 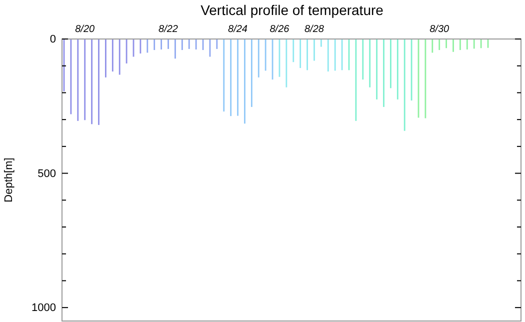 What do you see at coordinates (280, 29) in the screenshot?
I see `x-tick-label: 8/26` at bounding box center [280, 29].